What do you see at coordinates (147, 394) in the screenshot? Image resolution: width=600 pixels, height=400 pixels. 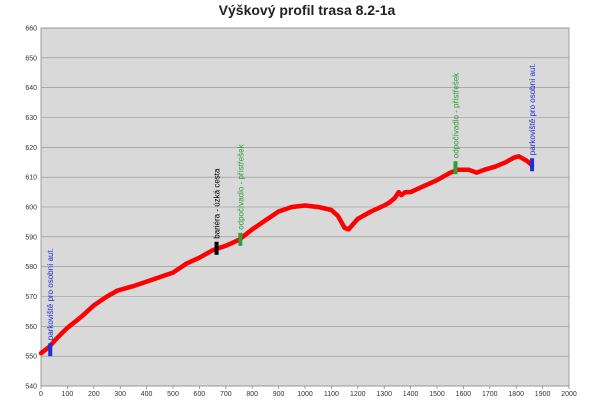 I see `x-tick-label: 400` at bounding box center [147, 394].